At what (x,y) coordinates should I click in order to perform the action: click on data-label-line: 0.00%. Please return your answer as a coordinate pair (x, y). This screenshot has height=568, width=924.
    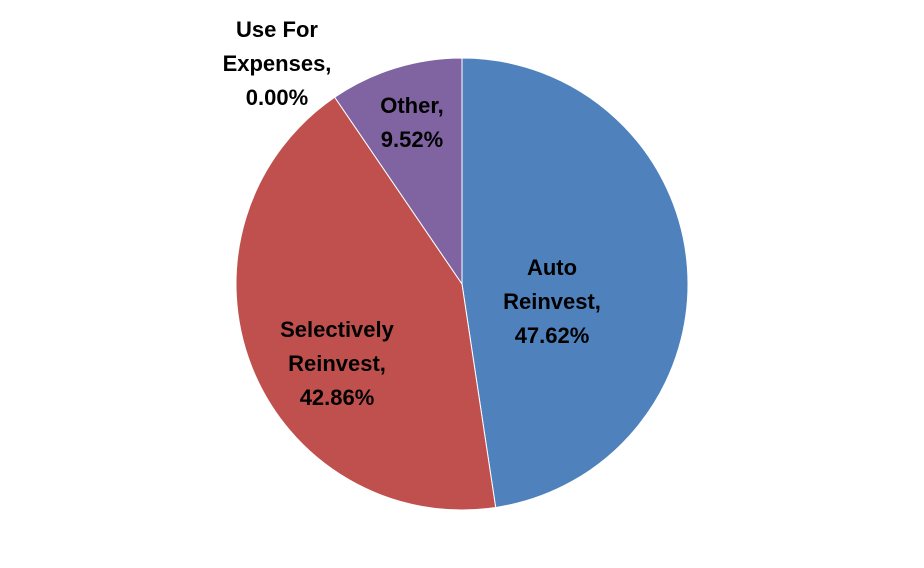
    Looking at the image, I should click on (277, 97).